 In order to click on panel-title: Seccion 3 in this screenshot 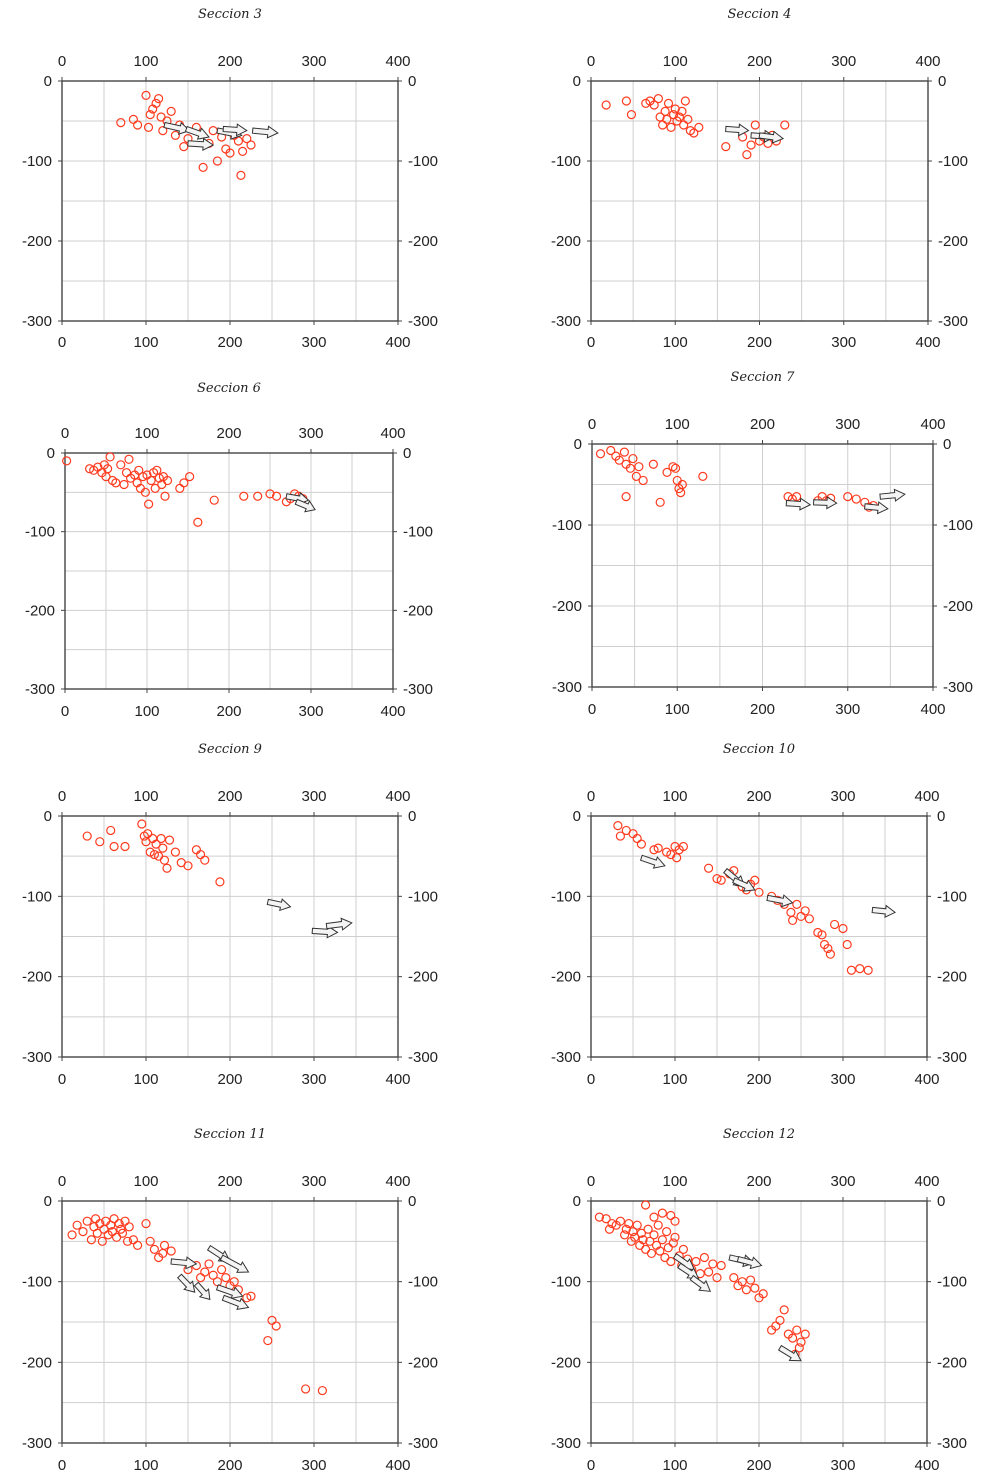, I will do `click(230, 14)`.